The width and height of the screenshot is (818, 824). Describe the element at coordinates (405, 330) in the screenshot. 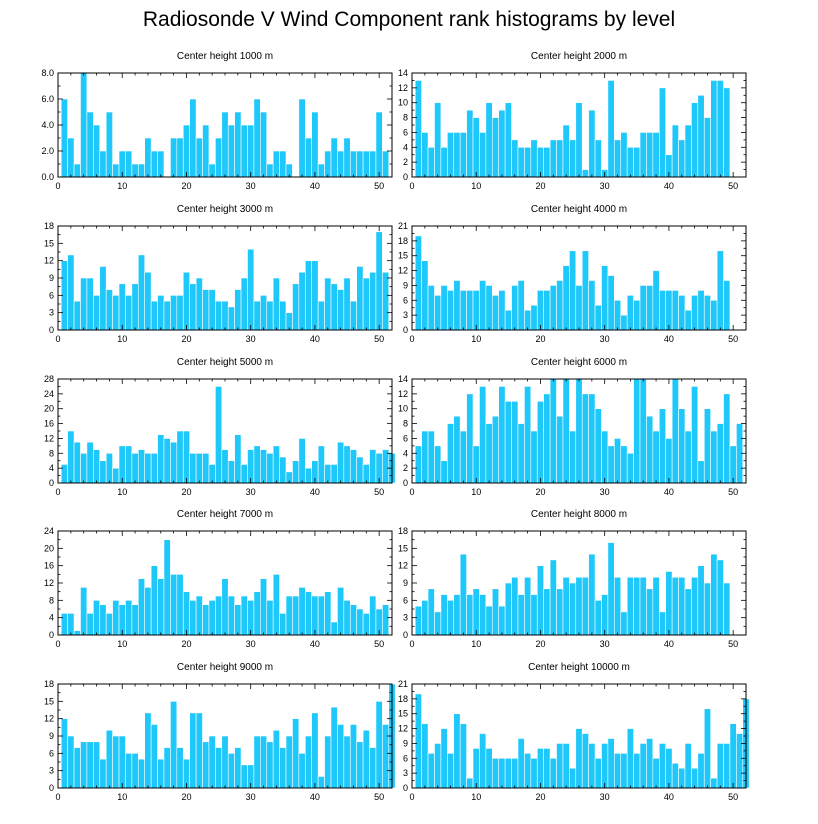

I see `y-tick-label: 0` at that location.